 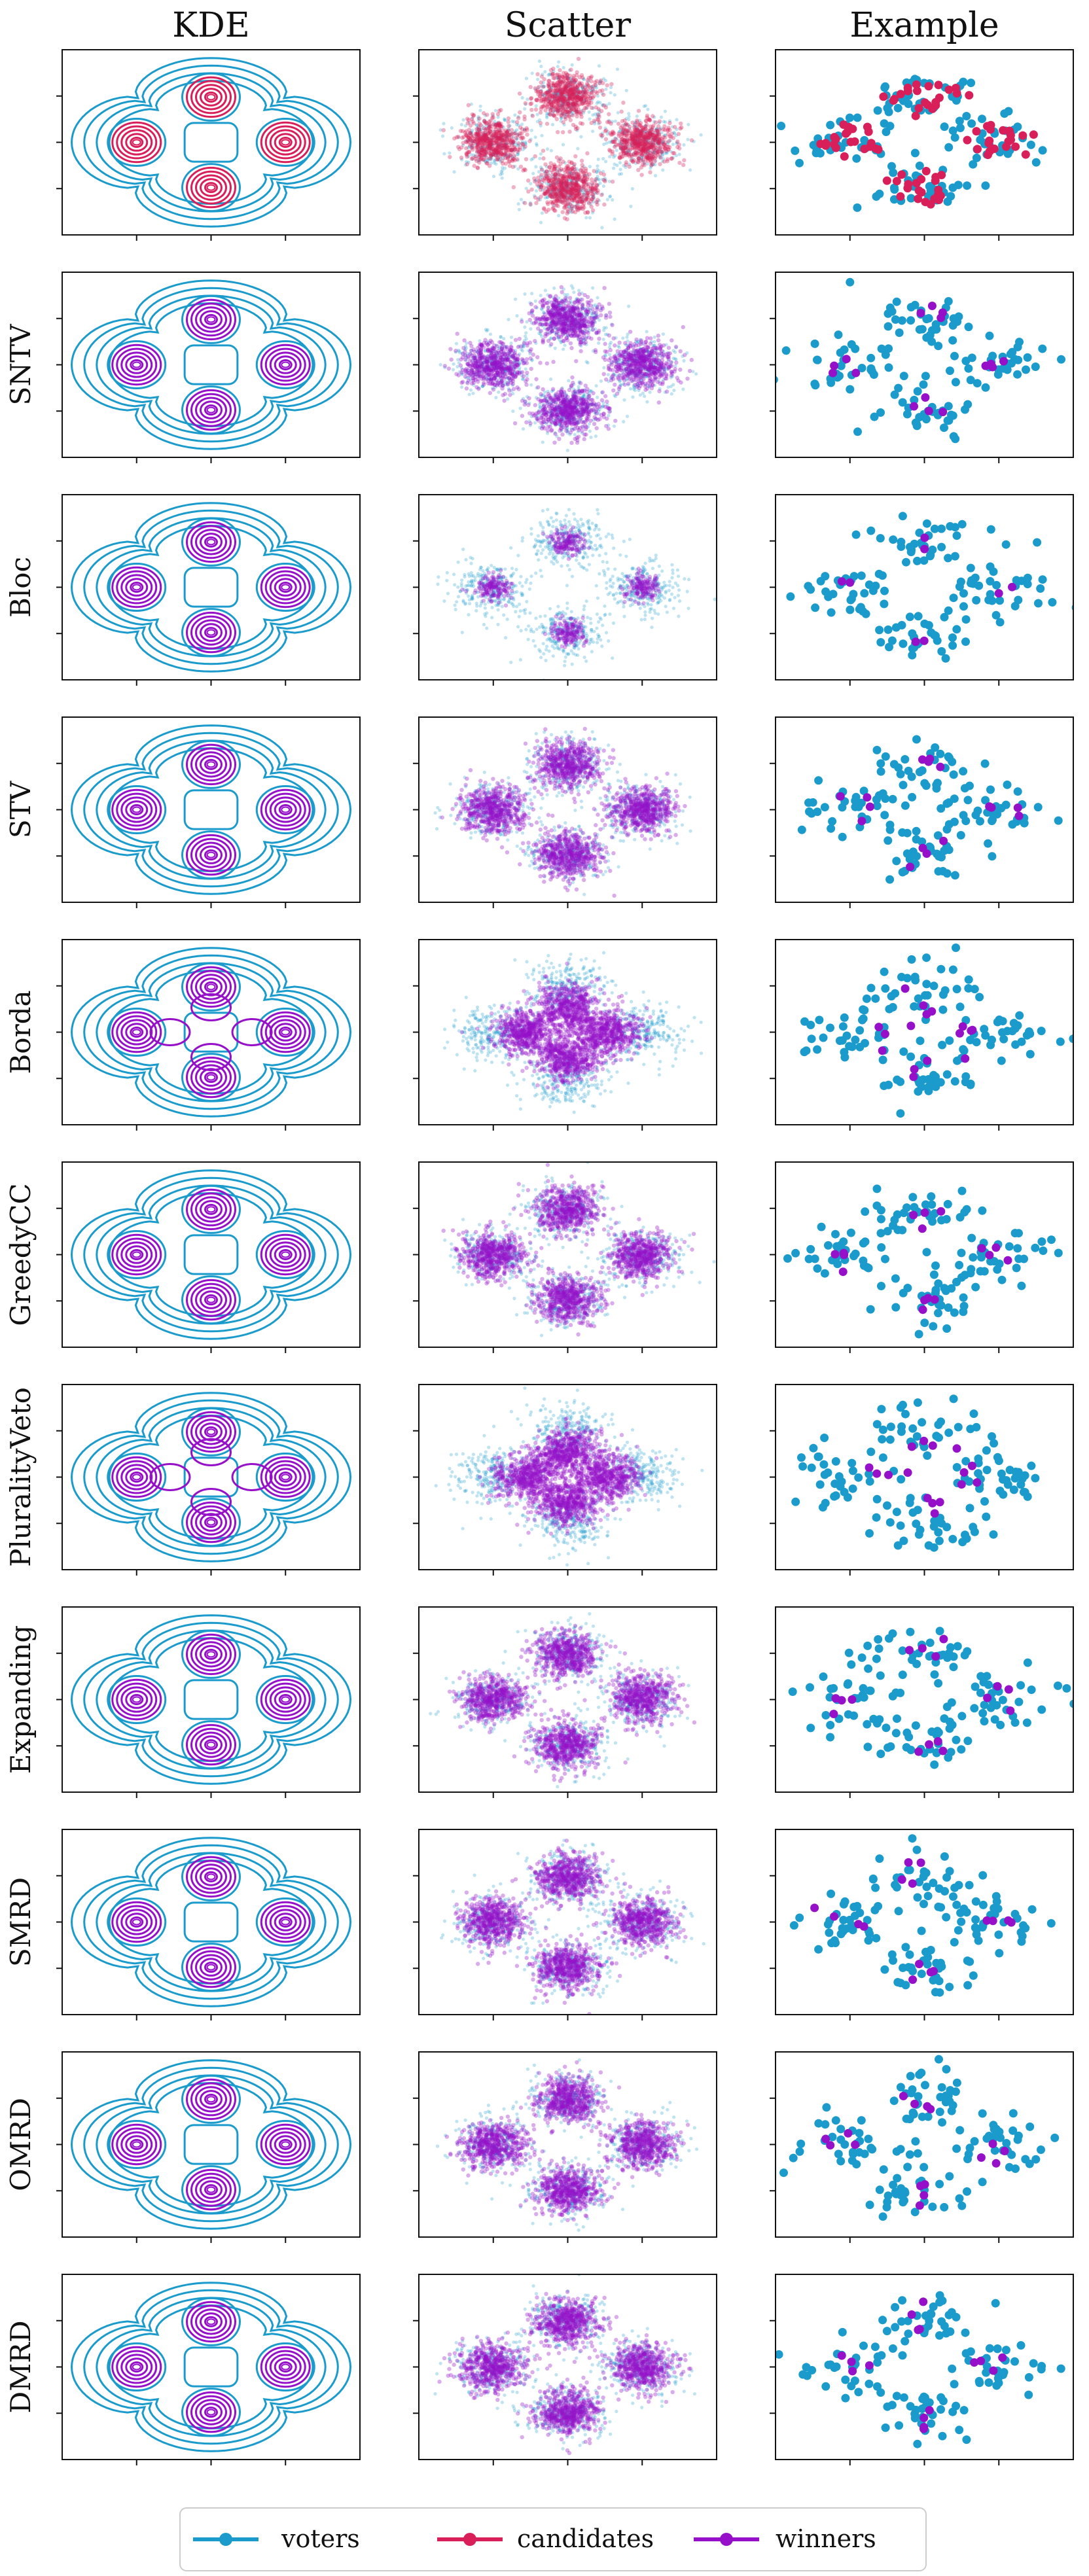 I want to click on voter-kde-contour, so click(x=211, y=142).